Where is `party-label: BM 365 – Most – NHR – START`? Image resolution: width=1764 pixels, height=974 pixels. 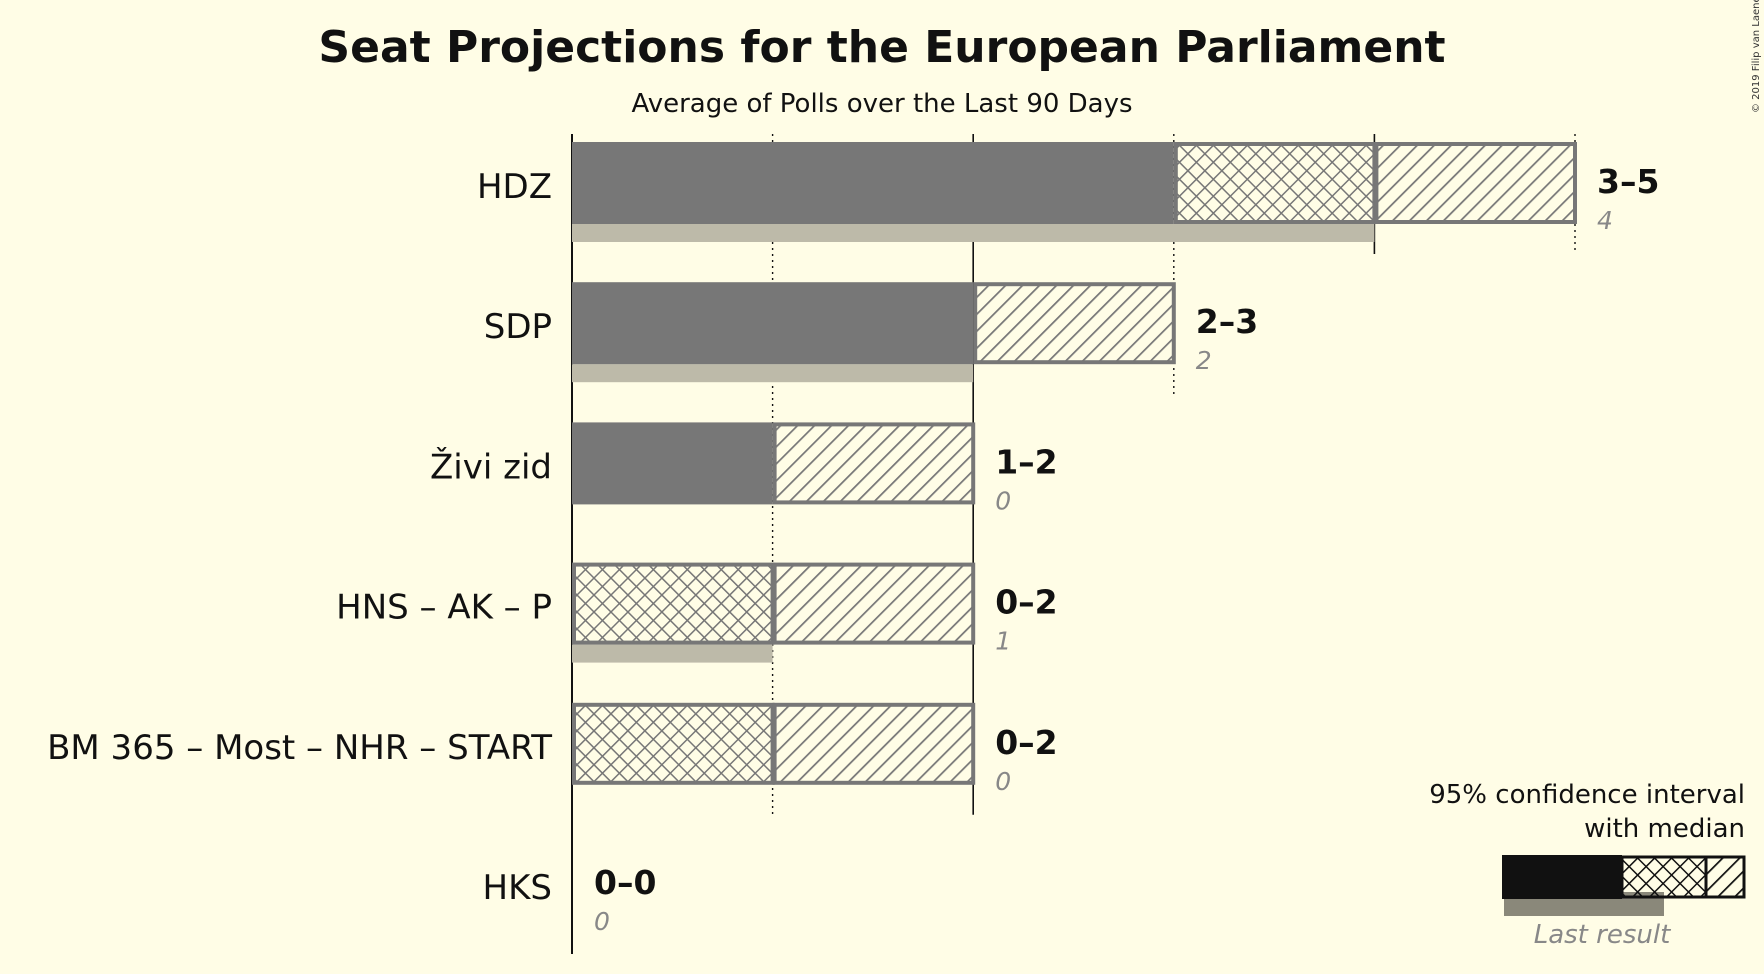 party-label: BM 365 – Most – NHR – START is located at coordinates (299, 748).